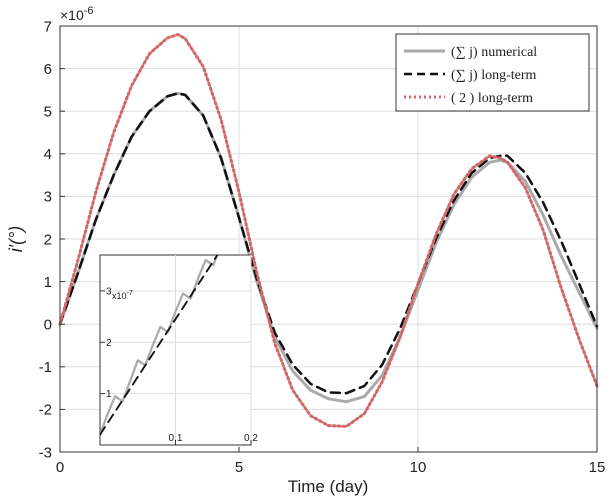 This screenshot has height=500, width=610. I want to click on main-ytick-label: 1, so click(48, 282).